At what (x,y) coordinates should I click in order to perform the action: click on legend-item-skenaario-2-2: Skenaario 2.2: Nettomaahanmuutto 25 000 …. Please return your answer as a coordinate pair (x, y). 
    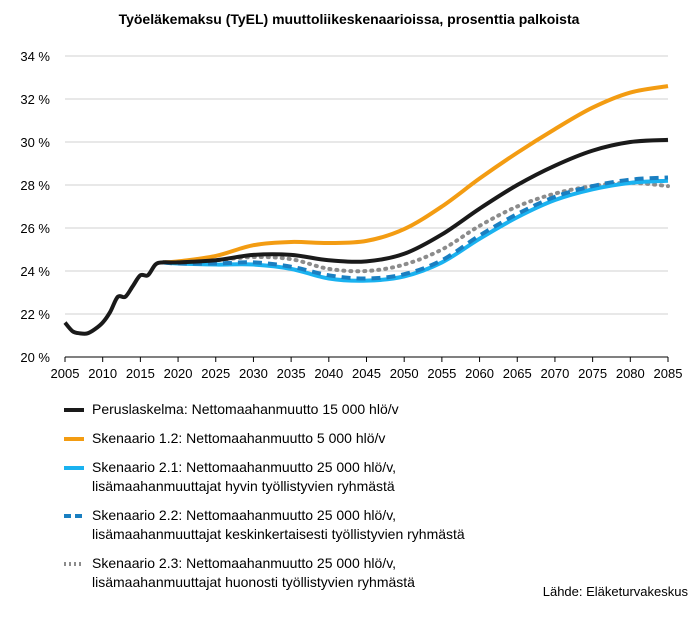
    Looking at the image, I should click on (372, 525).